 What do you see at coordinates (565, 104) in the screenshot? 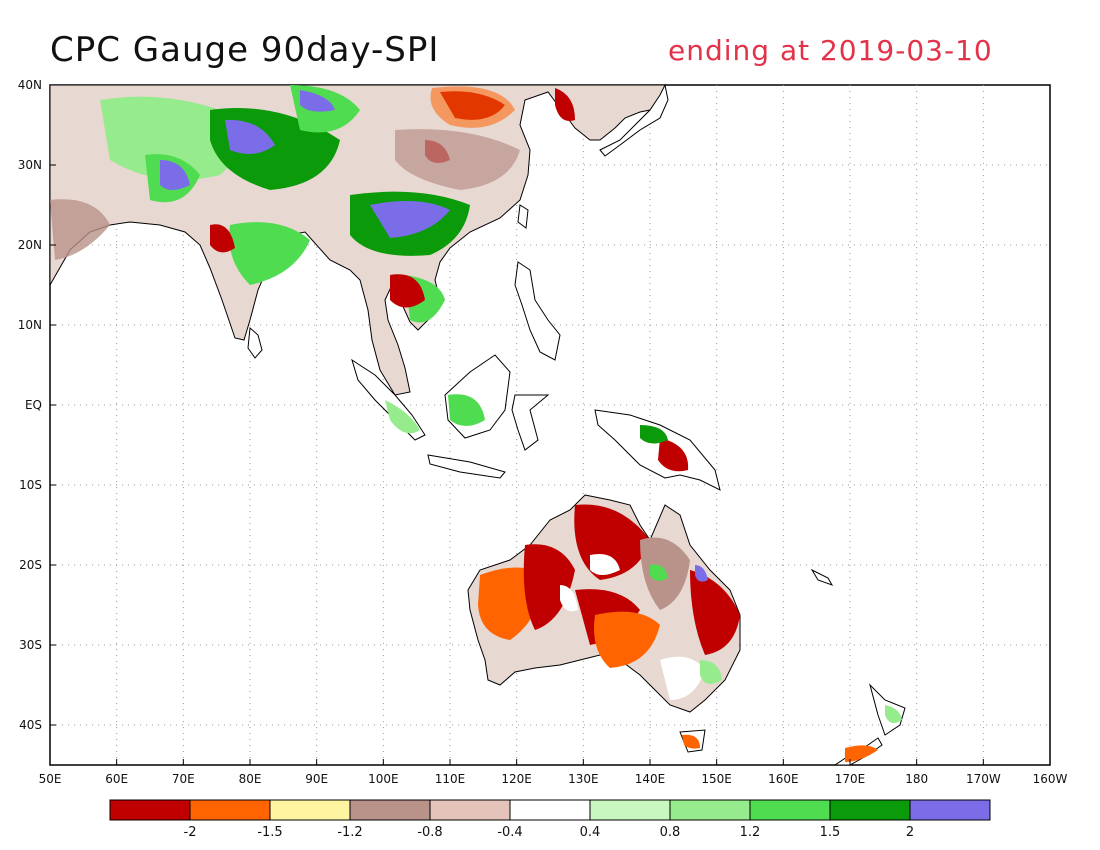
I see `spi-dry-korea` at bounding box center [565, 104].